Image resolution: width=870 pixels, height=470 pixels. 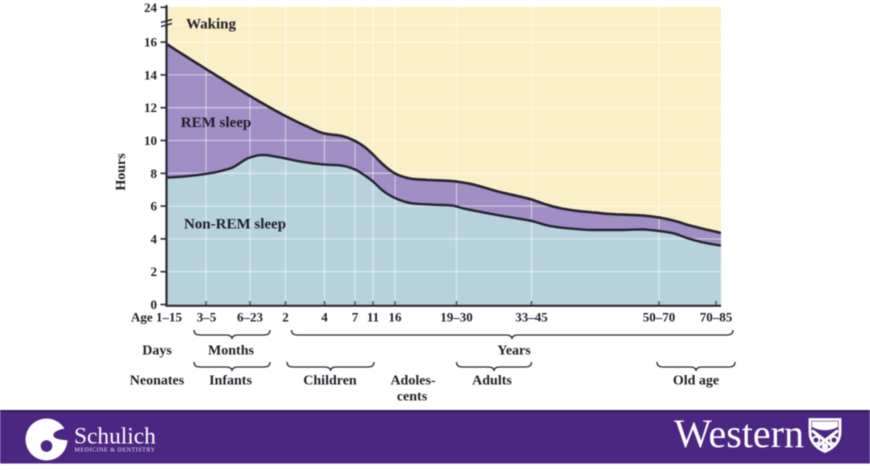 I want to click on svg-text: 24, so click(x=151, y=7).